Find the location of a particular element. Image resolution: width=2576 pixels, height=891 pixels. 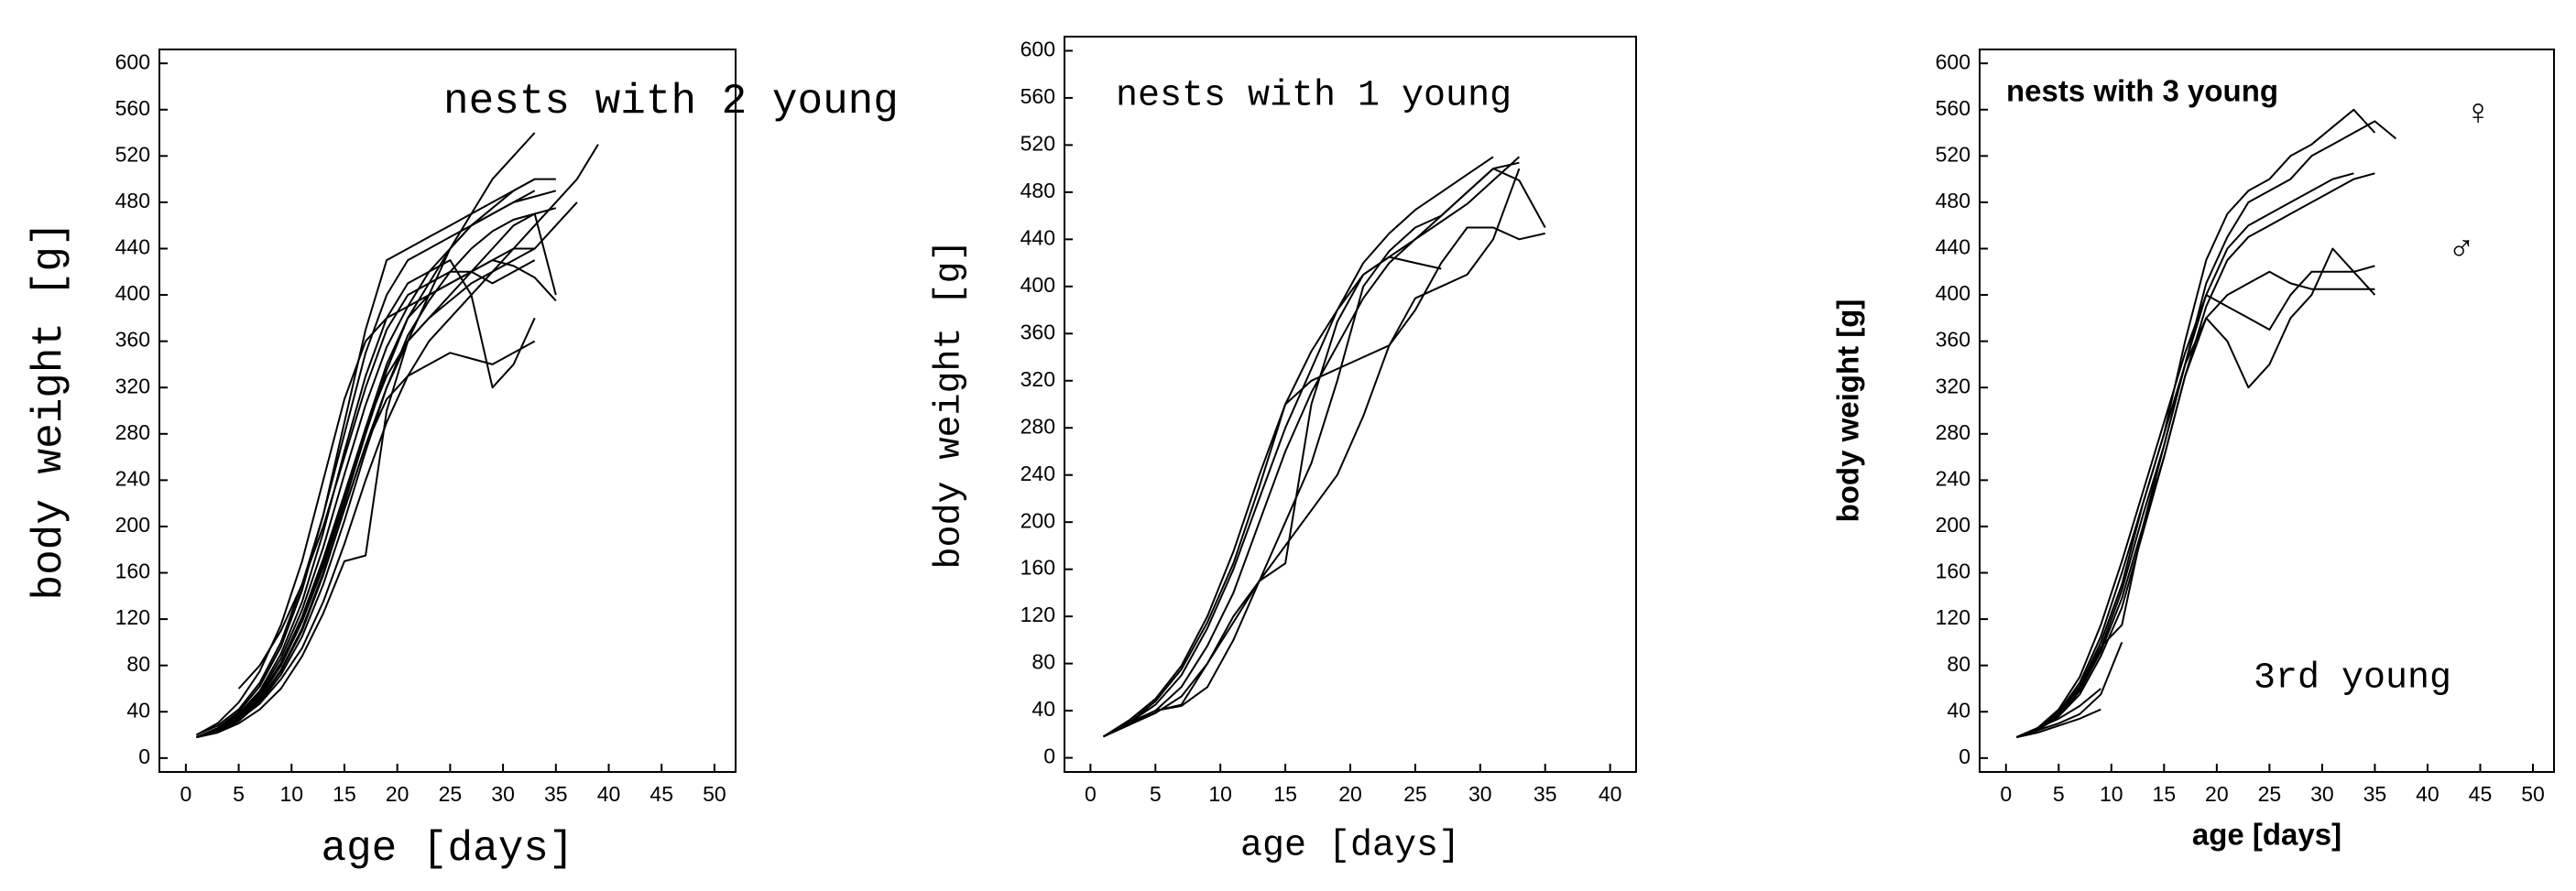

chart-title: nests with 3 young is located at coordinates (2142, 91).